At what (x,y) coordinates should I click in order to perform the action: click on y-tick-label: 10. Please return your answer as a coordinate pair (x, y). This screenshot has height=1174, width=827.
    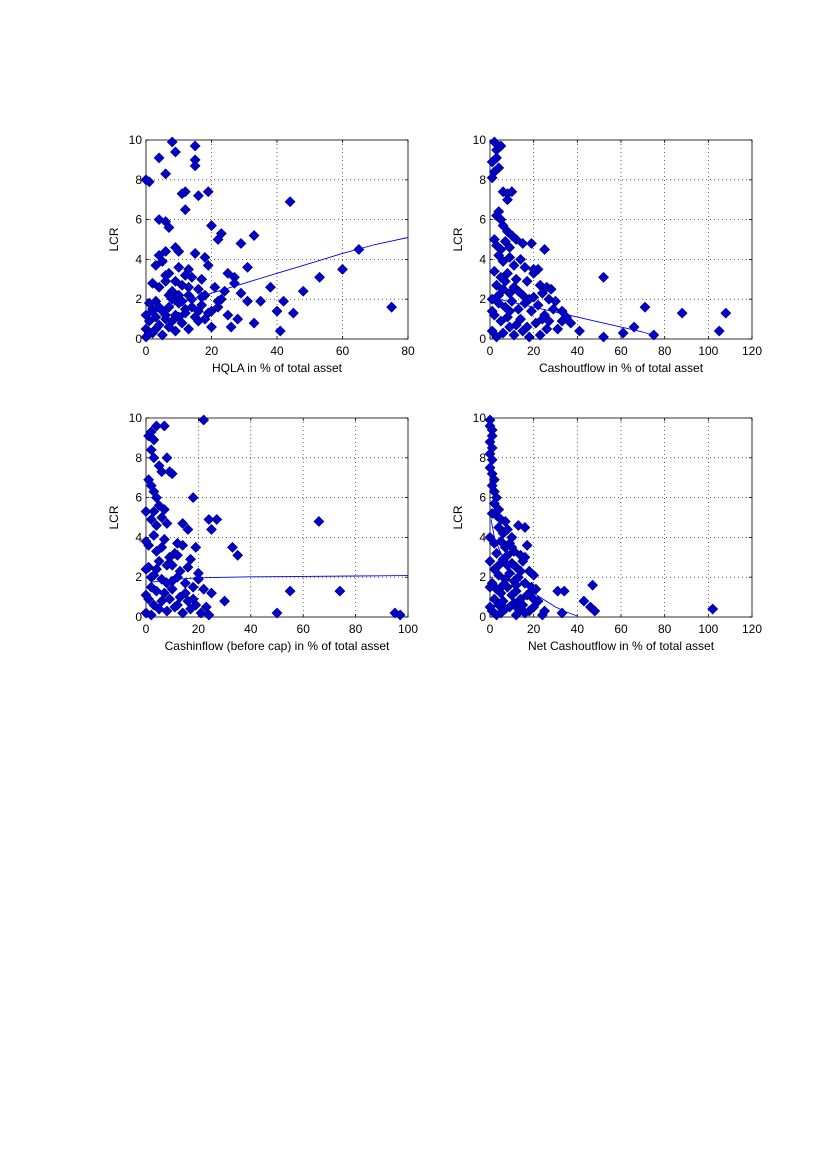
    Looking at the image, I should click on (136, 418).